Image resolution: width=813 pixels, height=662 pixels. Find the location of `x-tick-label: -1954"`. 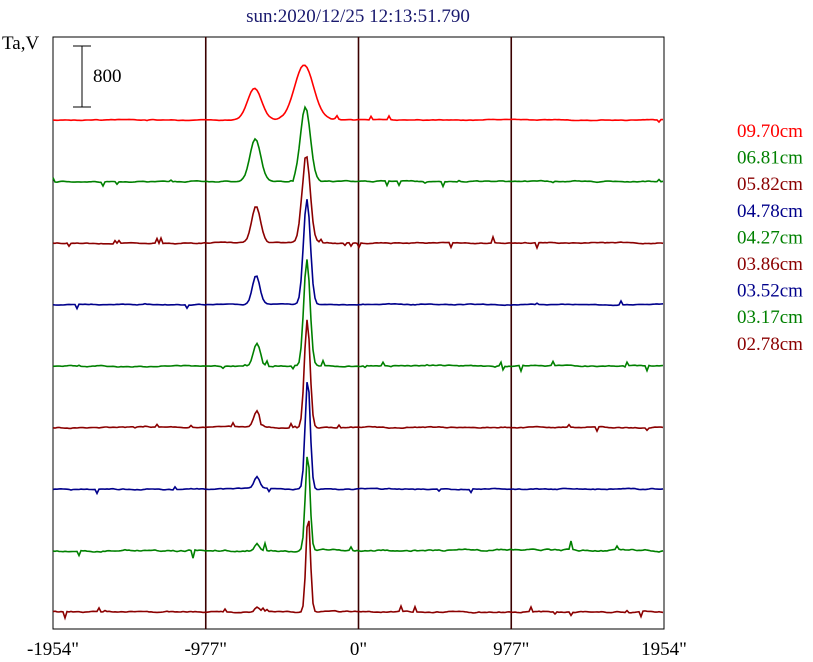

x-tick-label: -1954" is located at coordinates (53, 649).